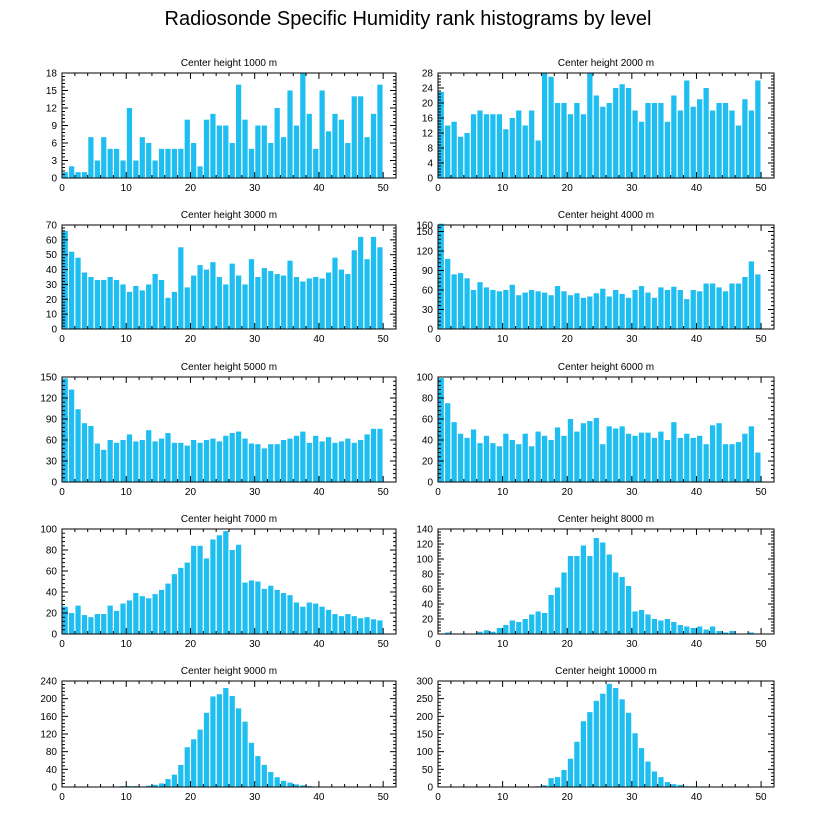  What do you see at coordinates (428, 104) in the screenshot?
I see `y-tick-label: 20` at bounding box center [428, 104].